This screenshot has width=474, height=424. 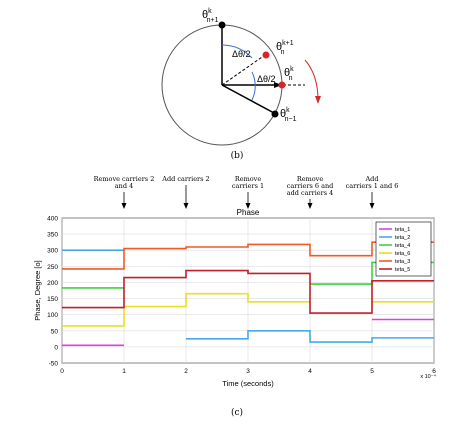 I want to click on label-delta-lower: Δθ/2, so click(x=266, y=79).